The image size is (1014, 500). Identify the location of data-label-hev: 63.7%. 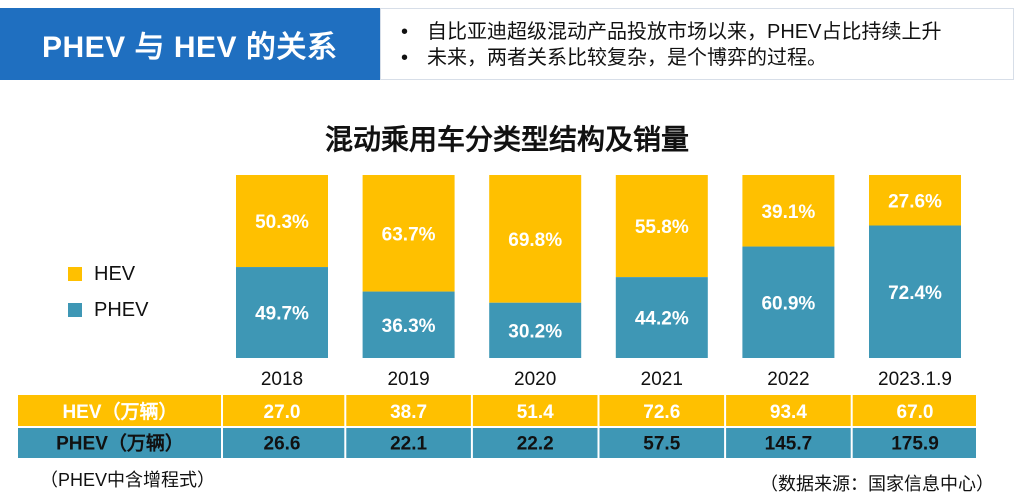
(409, 234).